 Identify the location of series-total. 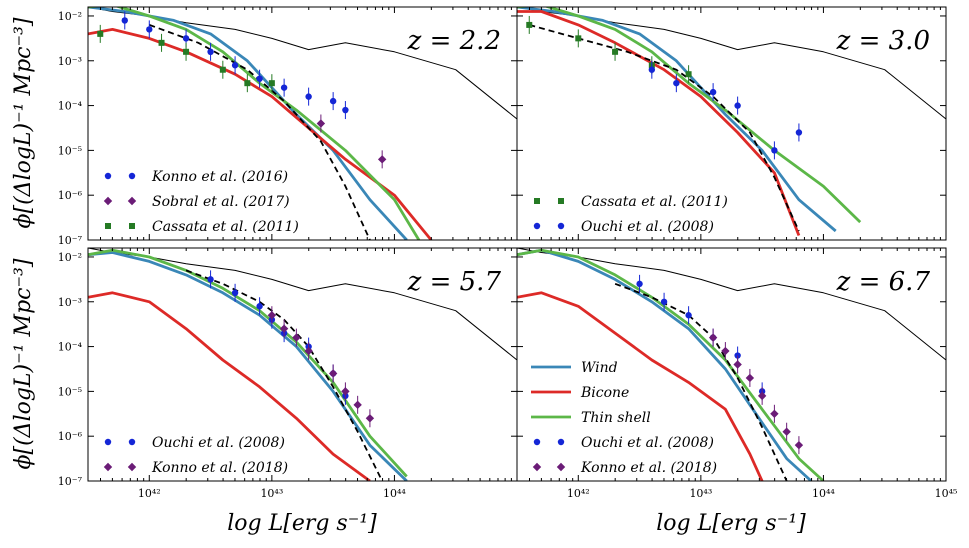
(302, 63).